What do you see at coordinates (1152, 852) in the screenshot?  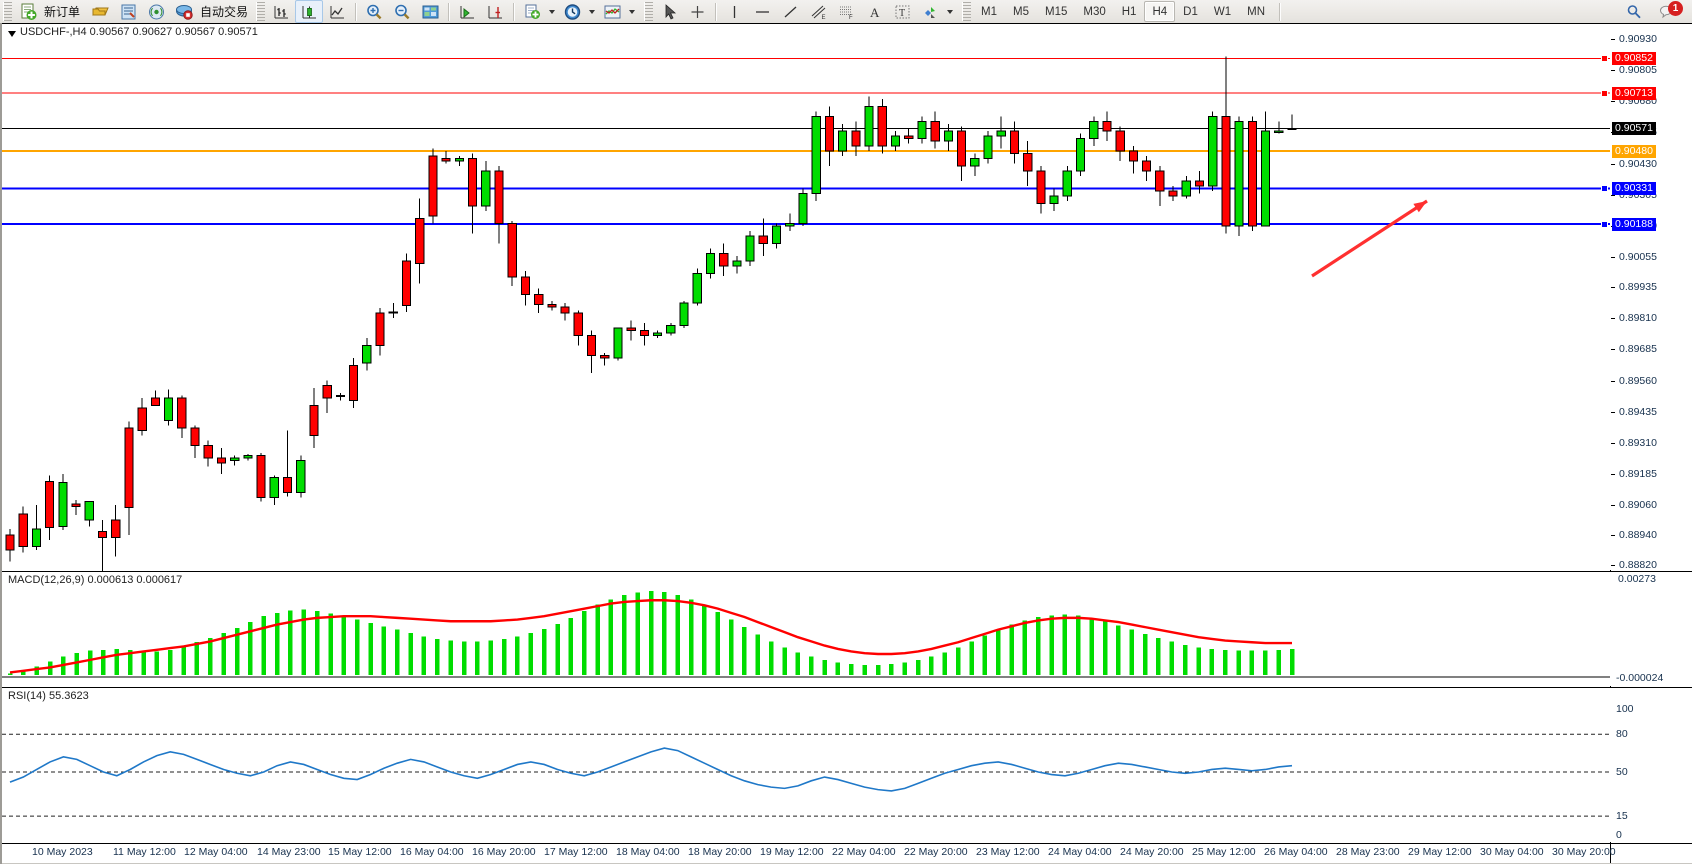 I see `time-axis-label: 24 May 20:00` at bounding box center [1152, 852].